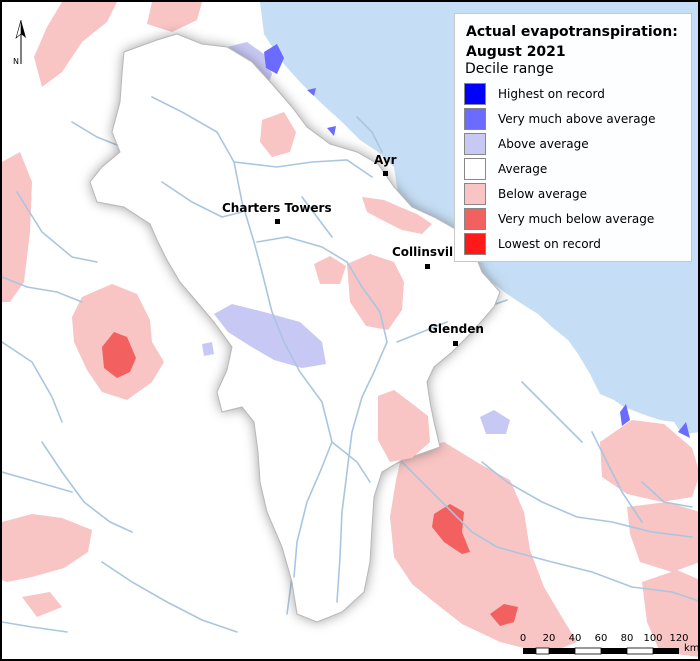  I want to click on legend-label: Lowest on record, so click(549, 244).